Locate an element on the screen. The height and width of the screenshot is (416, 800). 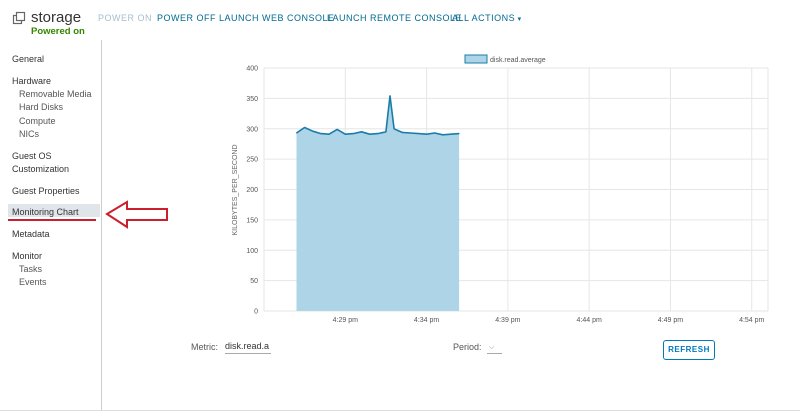
y-axis-label: KILOBYTES_PER_SECOND is located at coordinates (235, 189).